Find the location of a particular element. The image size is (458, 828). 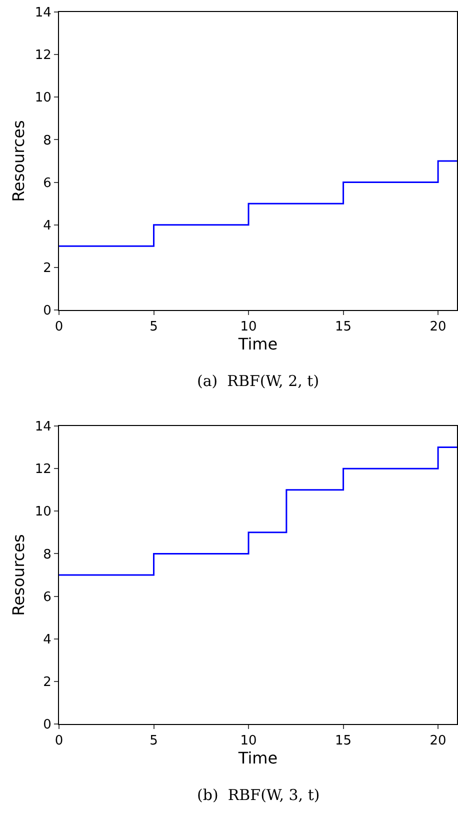

text: (a) RBF(W, 2, t) is located at coordinates (258, 381).